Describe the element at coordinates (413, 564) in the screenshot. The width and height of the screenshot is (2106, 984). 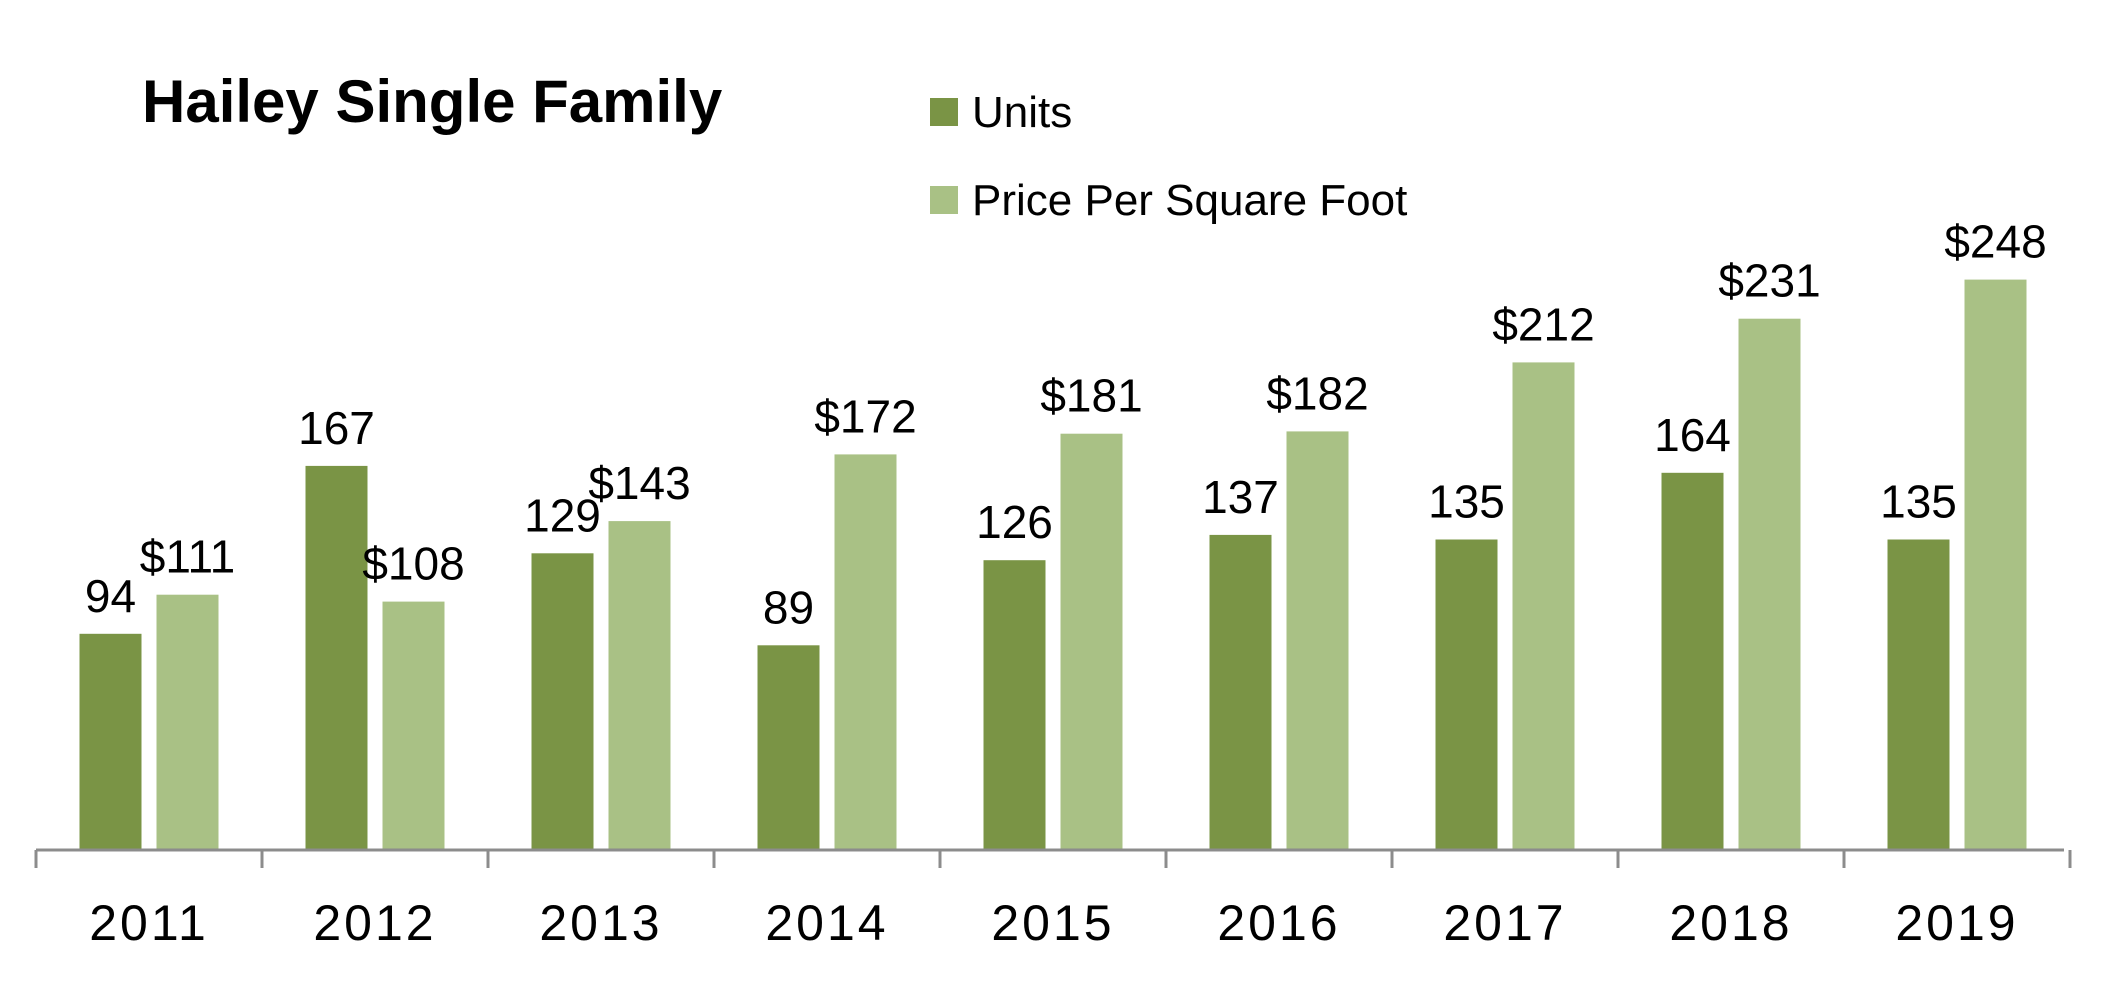
I see `data-label-price-2012: $108` at that location.